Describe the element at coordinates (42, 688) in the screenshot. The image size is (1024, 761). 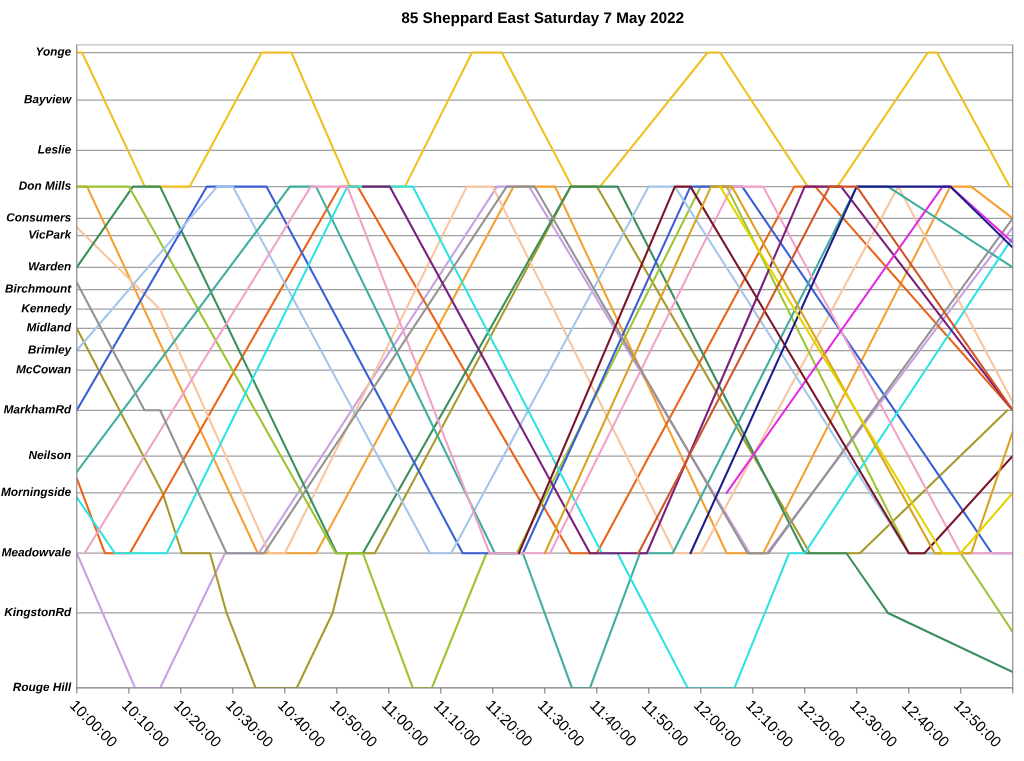
I see `ref-line-label: Rouge Hill` at that location.